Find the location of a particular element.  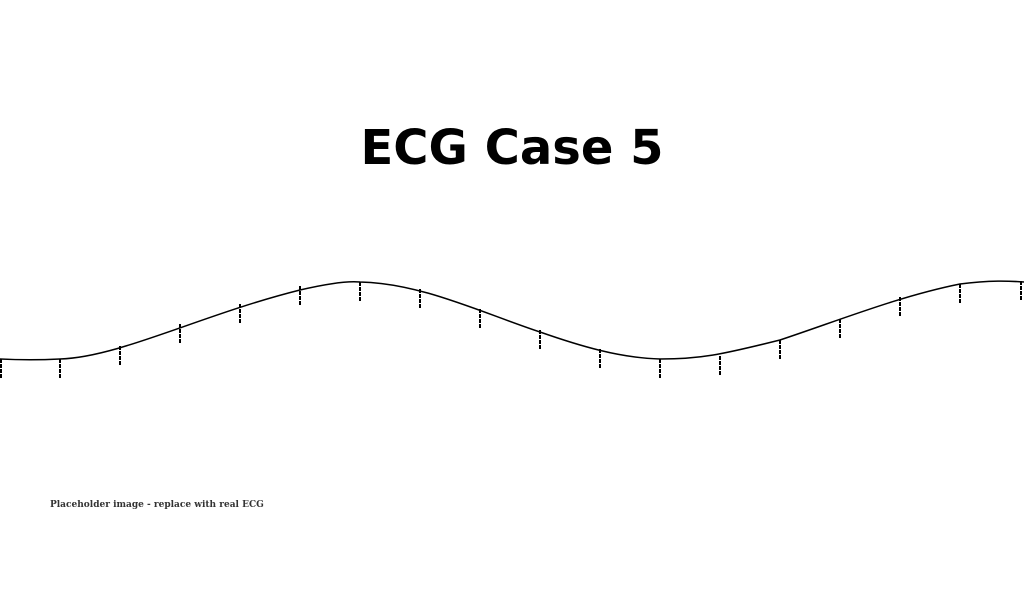

waveform-line is located at coordinates (512, 320).